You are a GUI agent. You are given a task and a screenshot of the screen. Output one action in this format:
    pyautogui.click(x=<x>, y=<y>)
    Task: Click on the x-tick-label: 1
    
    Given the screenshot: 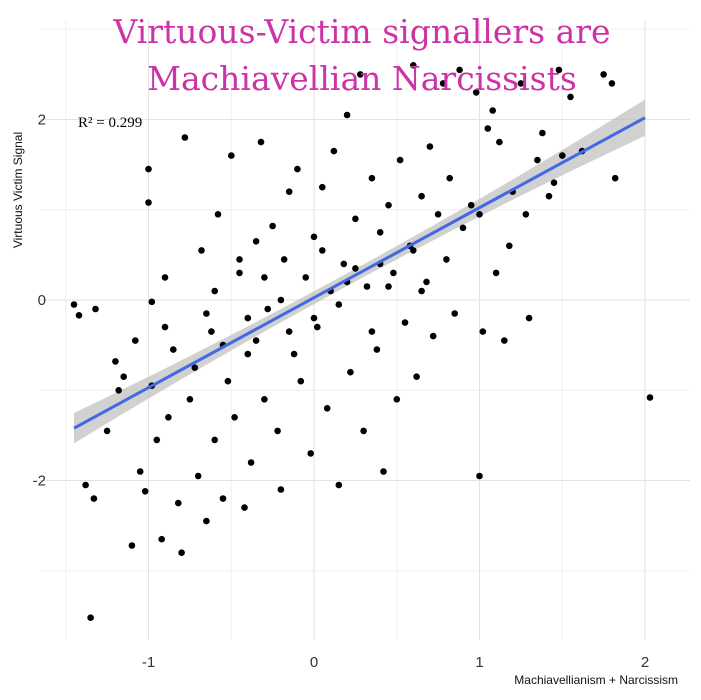 What is the action you would take?
    pyautogui.click(x=479, y=662)
    